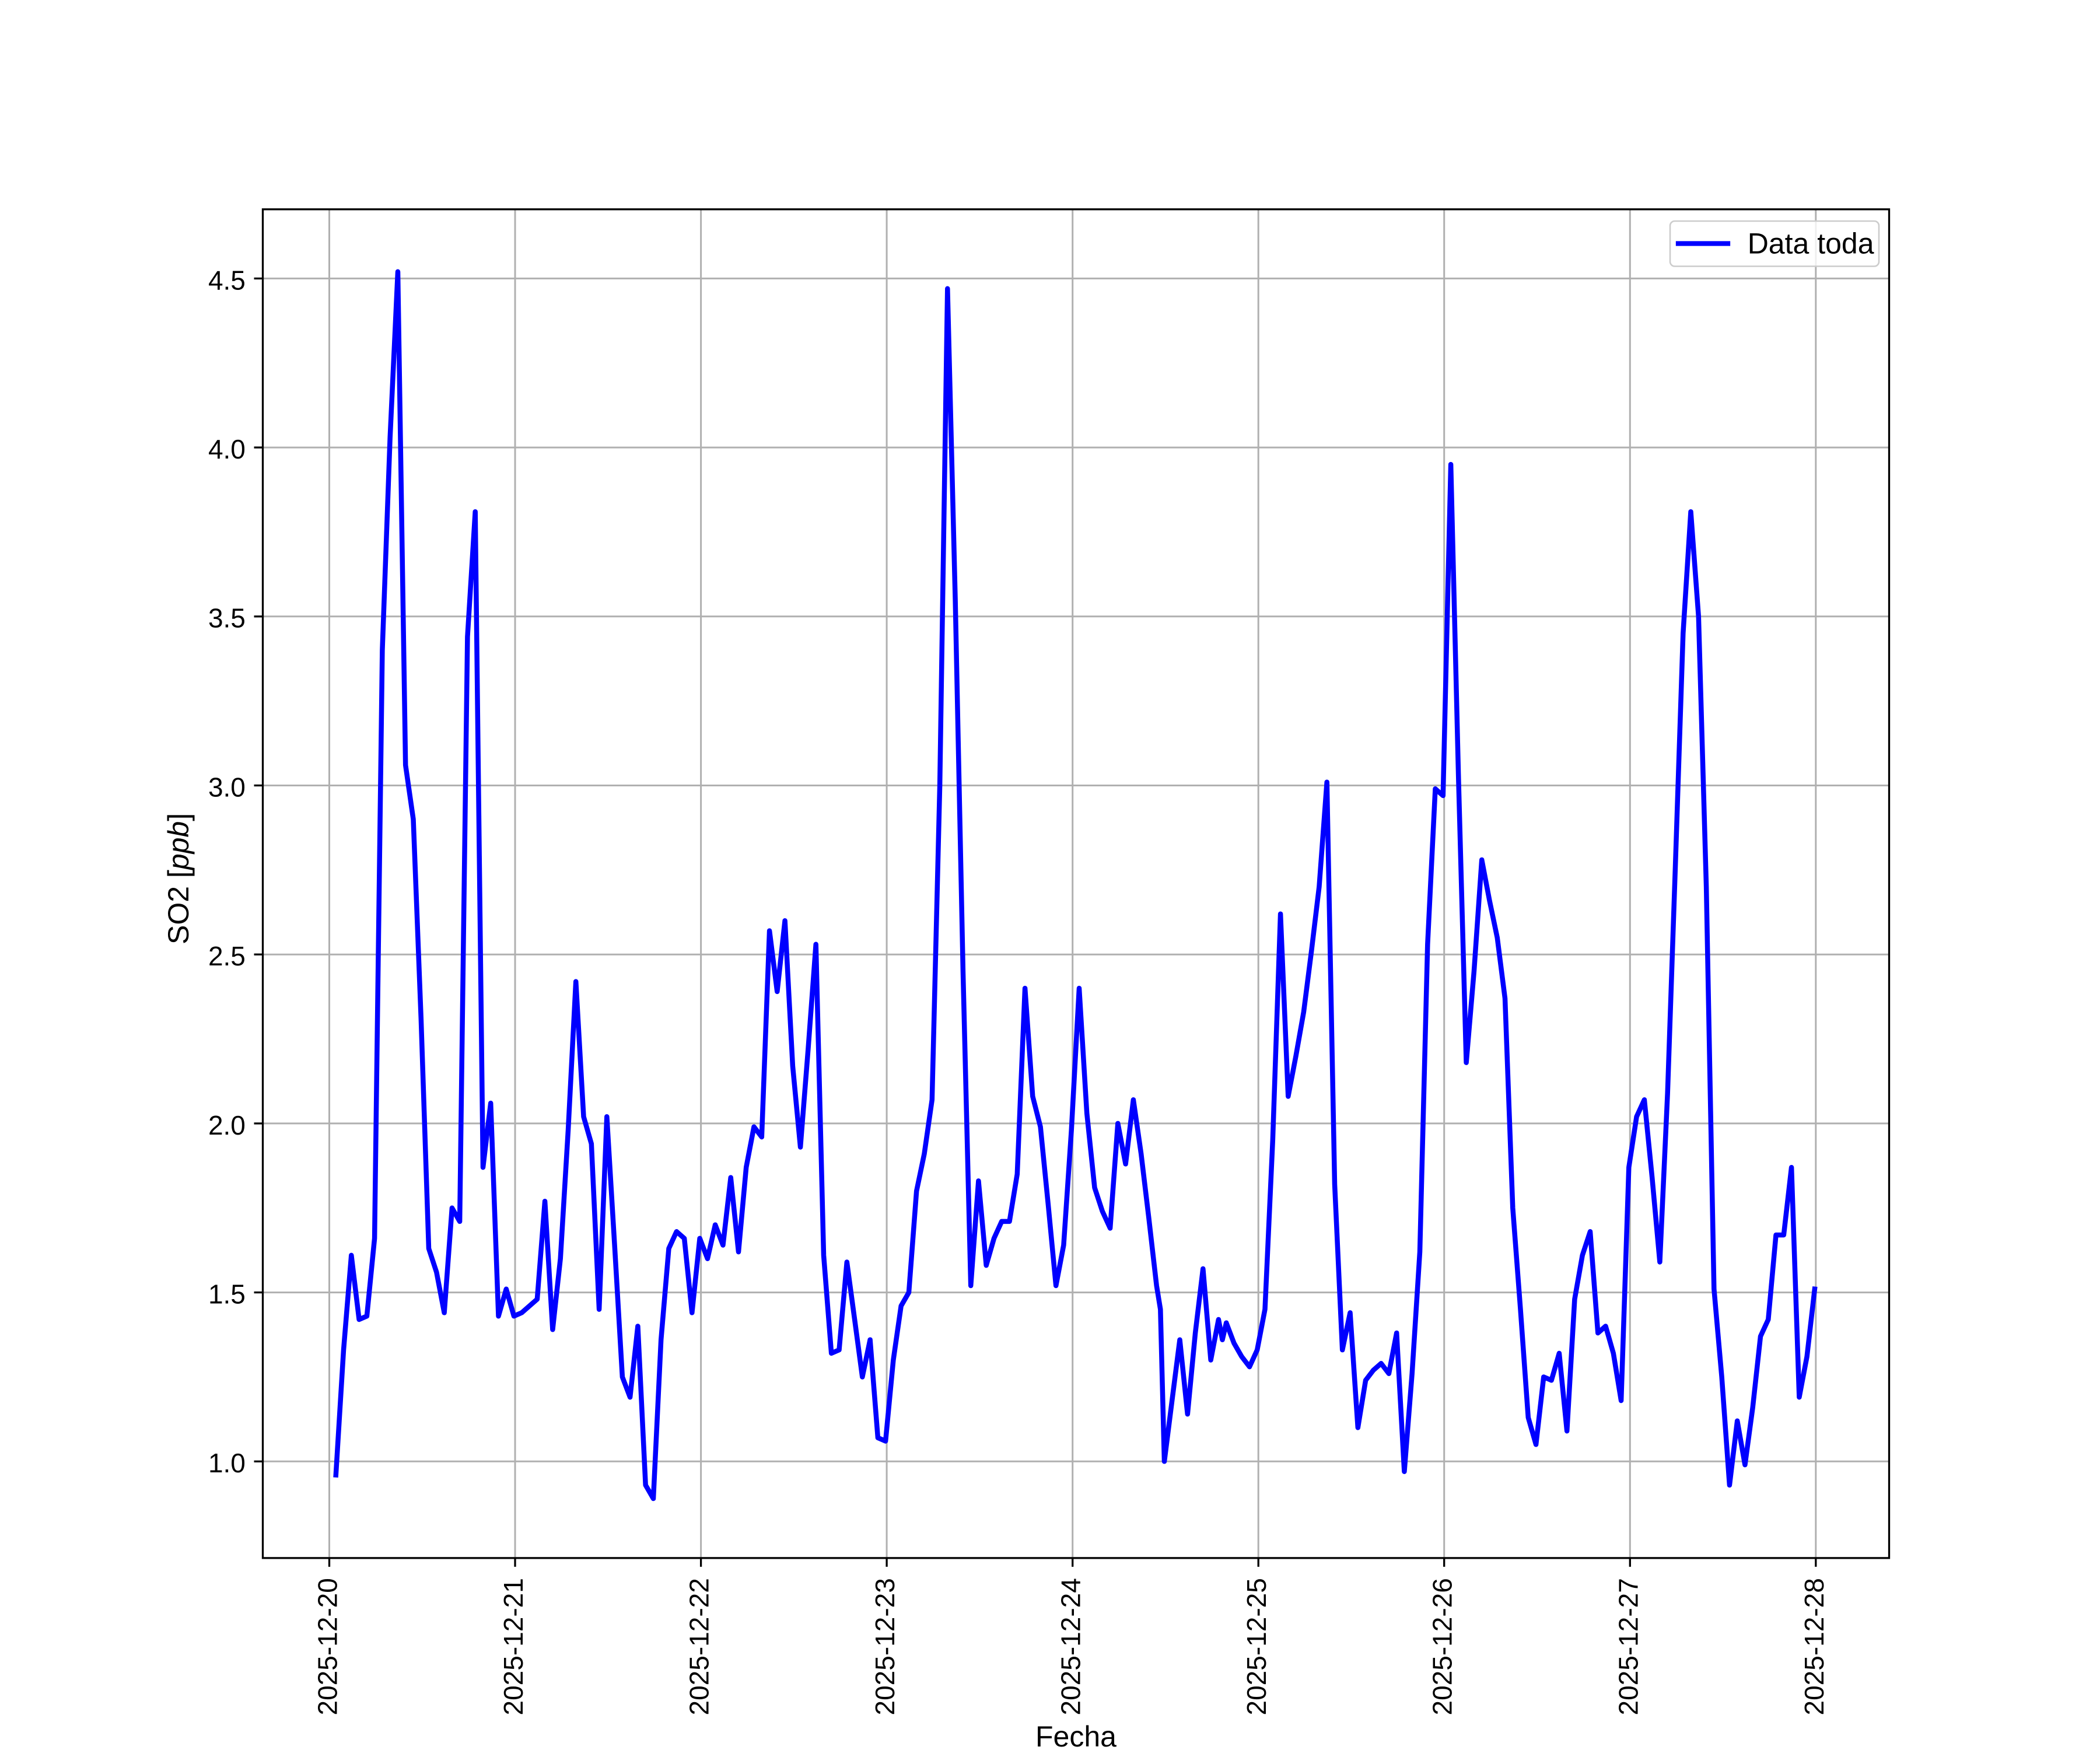 The image size is (2100, 1750). What do you see at coordinates (227, 618) in the screenshot?
I see `svg-text: 3.5` at bounding box center [227, 618].